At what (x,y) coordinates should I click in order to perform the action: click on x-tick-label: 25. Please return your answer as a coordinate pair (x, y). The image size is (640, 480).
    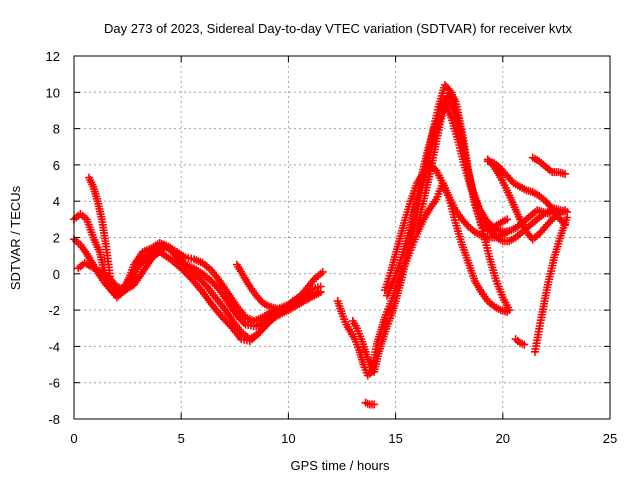
    Looking at the image, I should click on (610, 438).